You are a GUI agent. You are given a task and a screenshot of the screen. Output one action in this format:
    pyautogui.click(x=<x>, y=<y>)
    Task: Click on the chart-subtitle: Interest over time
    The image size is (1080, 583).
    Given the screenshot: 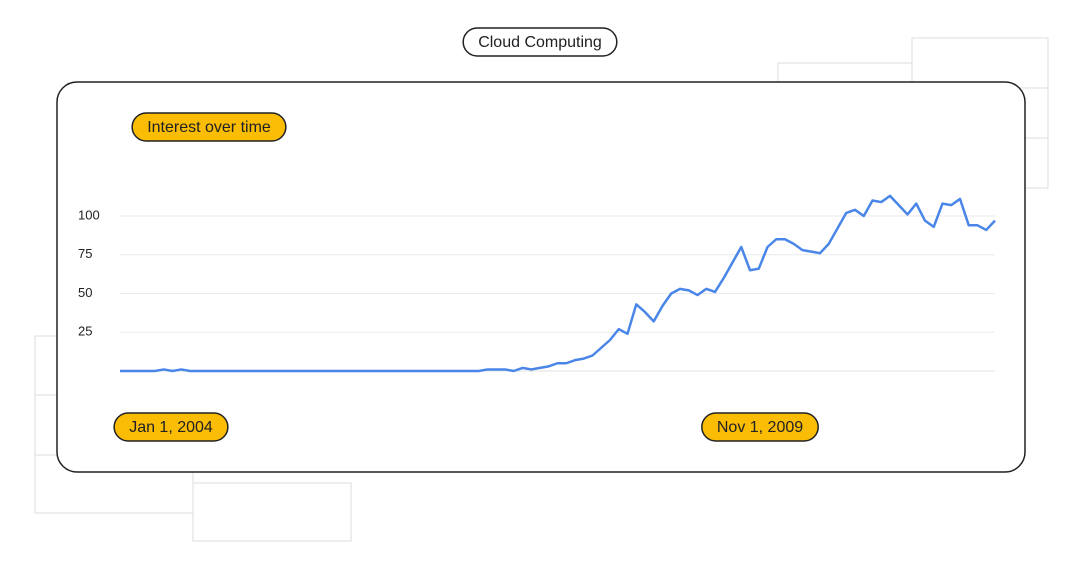 What is the action you would take?
    pyautogui.click(x=209, y=127)
    